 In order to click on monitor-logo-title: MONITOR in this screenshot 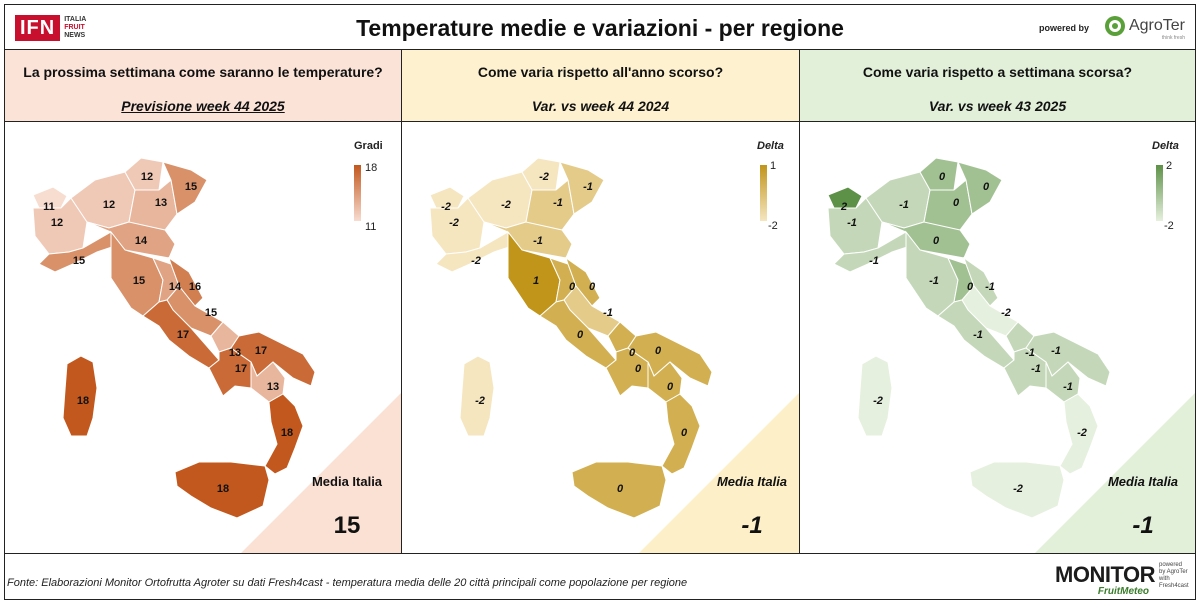, I will do `click(1105, 574)`.